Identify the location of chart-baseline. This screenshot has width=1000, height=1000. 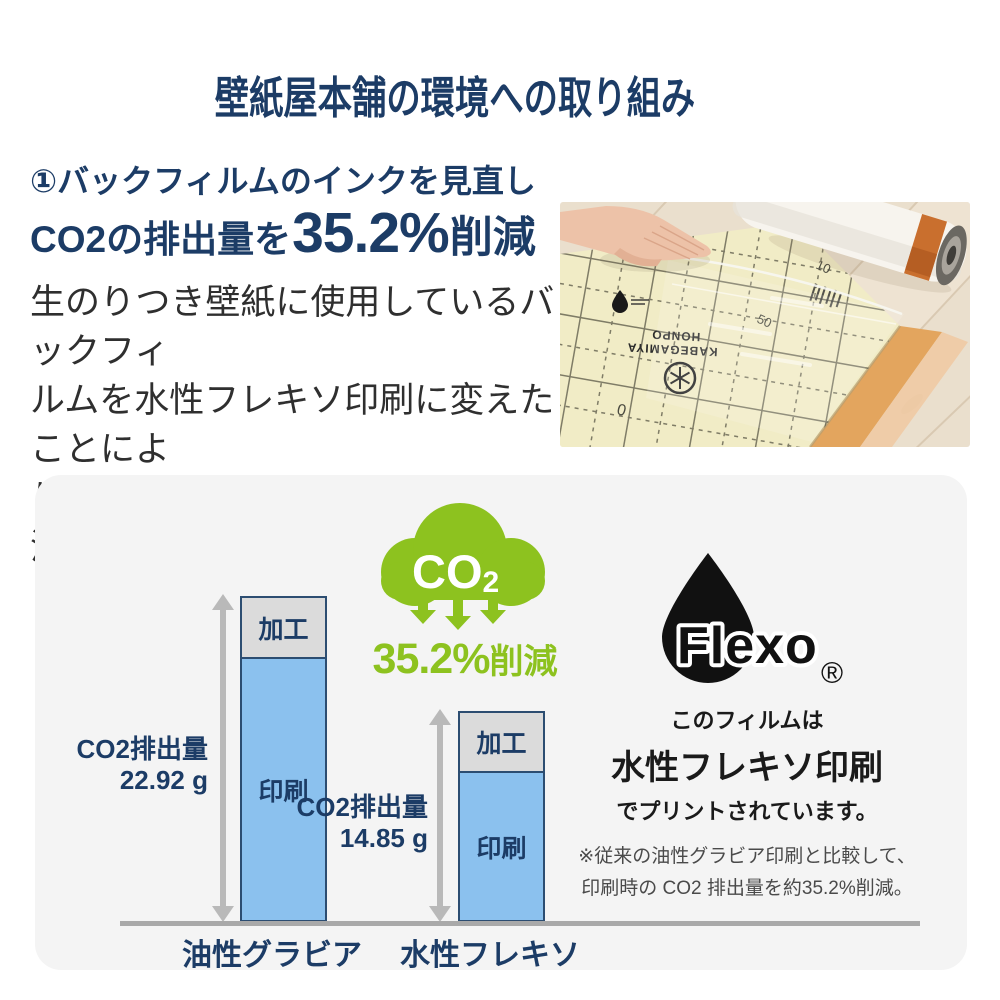
(520, 923).